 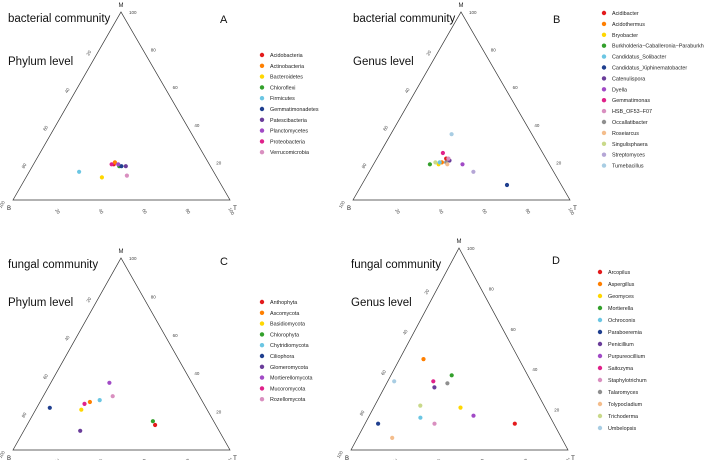 What do you see at coordinates (53, 265) in the screenshot?
I see `panel-title: fungal community` at bounding box center [53, 265].